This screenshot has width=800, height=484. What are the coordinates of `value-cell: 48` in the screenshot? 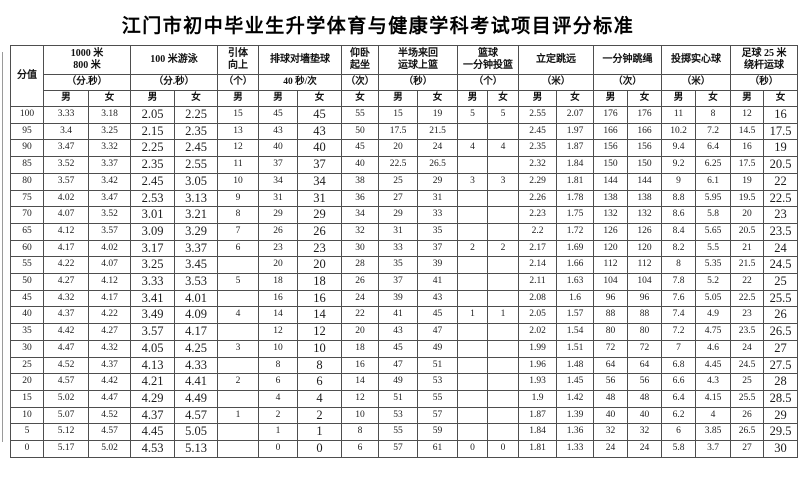 It's located at (644, 398).